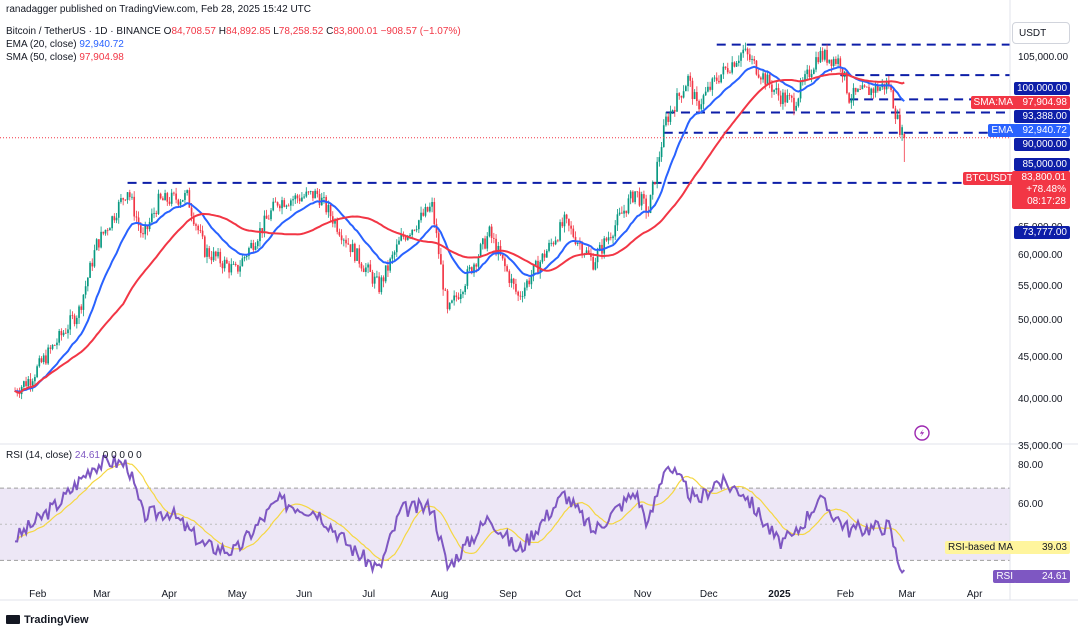  What do you see at coordinates (1040, 256) in the screenshot?
I see `price-tick: 60,000.00` at bounding box center [1040, 256].